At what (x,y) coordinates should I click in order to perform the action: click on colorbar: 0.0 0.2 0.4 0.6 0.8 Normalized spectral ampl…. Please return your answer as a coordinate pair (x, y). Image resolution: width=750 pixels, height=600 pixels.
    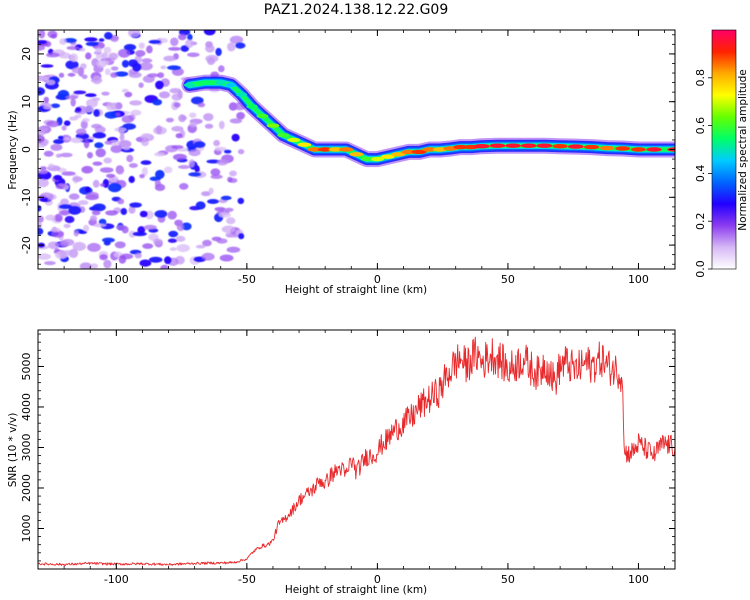
    Looking at the image, I should click on (721, 153).